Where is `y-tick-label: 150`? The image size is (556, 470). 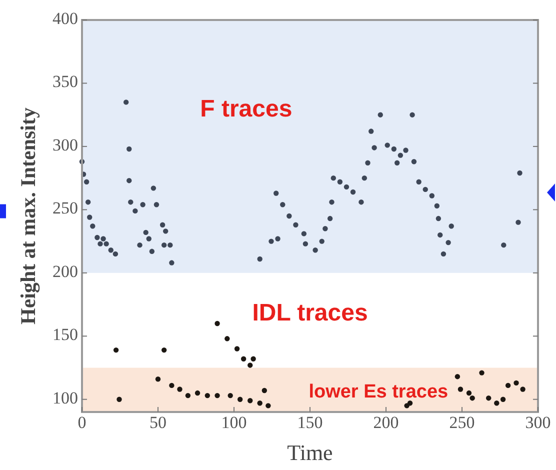
y-tick-label: 150 is located at coordinates (65, 334).